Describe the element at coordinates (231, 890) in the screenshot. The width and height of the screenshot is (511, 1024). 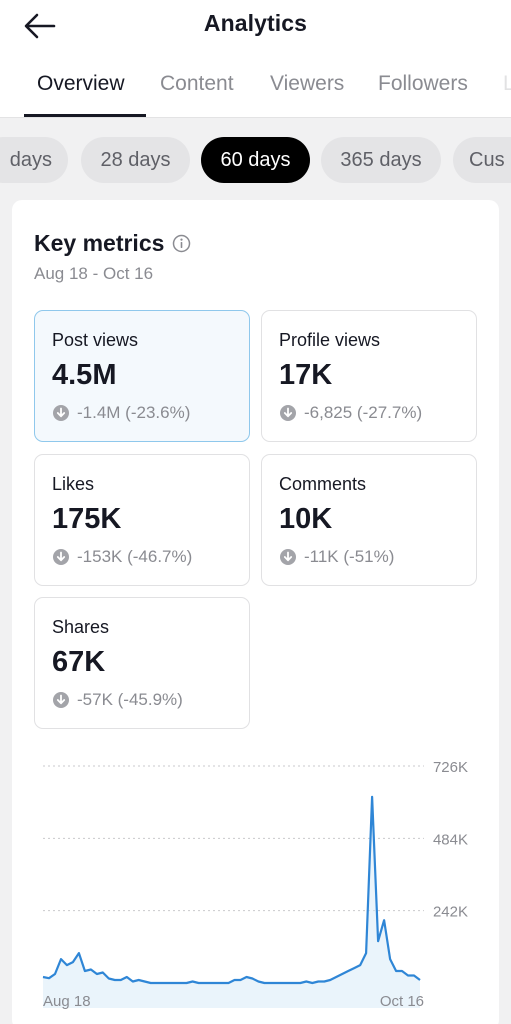
I see `series-line` at that location.